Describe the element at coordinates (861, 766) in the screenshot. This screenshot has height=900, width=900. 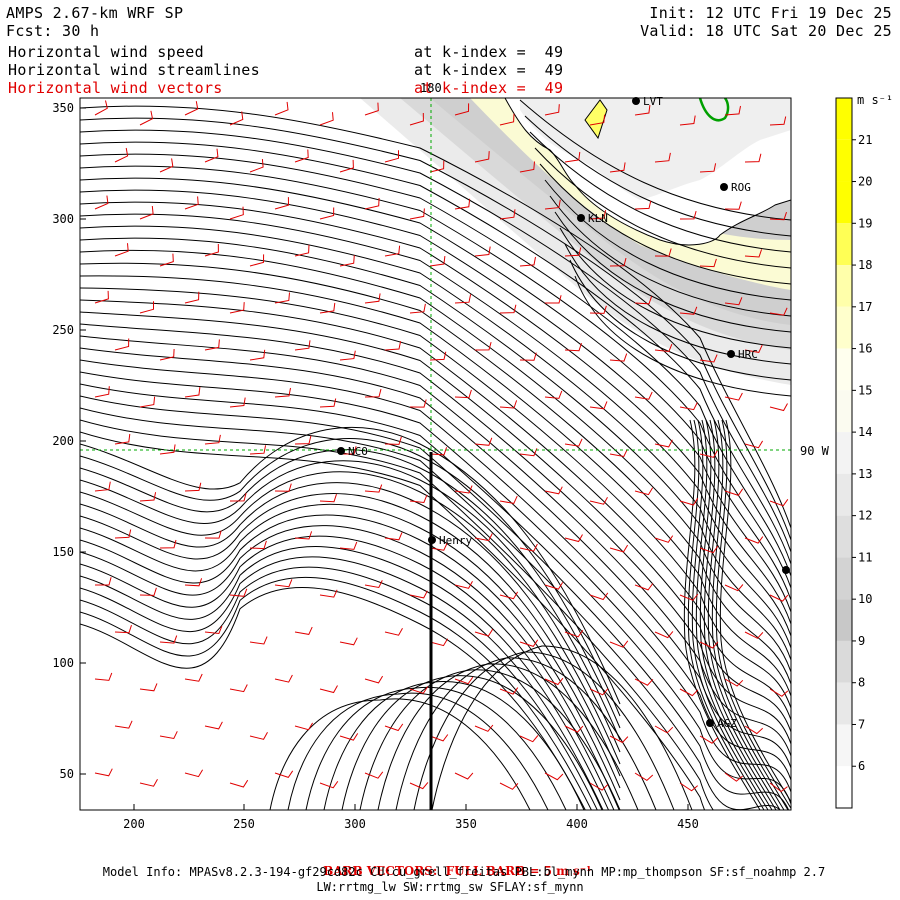
I see `colorbar-label: 6` at that location.